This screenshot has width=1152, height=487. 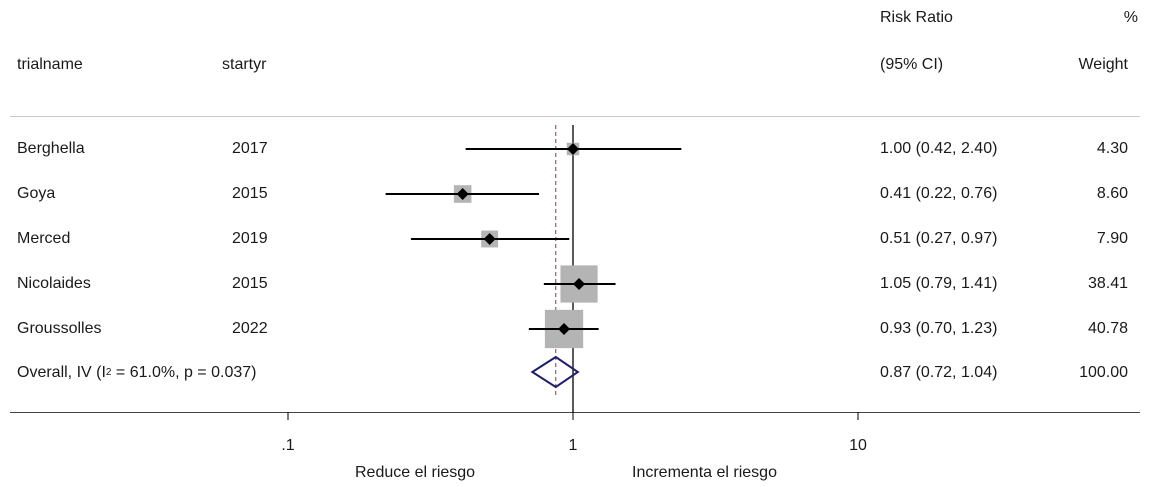 What do you see at coordinates (44, 238) in the screenshot?
I see `study-name: Merced` at bounding box center [44, 238].